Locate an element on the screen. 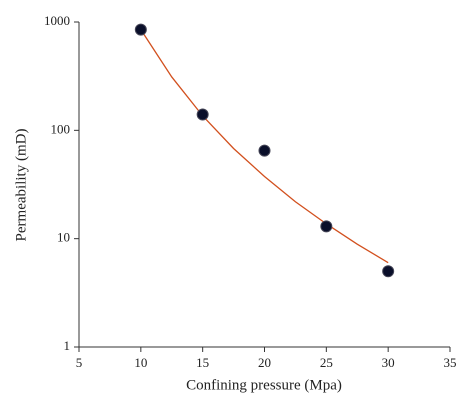 Image resolution: width=474 pixels, height=419 pixels. x-tick-label: 25 is located at coordinates (326, 362).